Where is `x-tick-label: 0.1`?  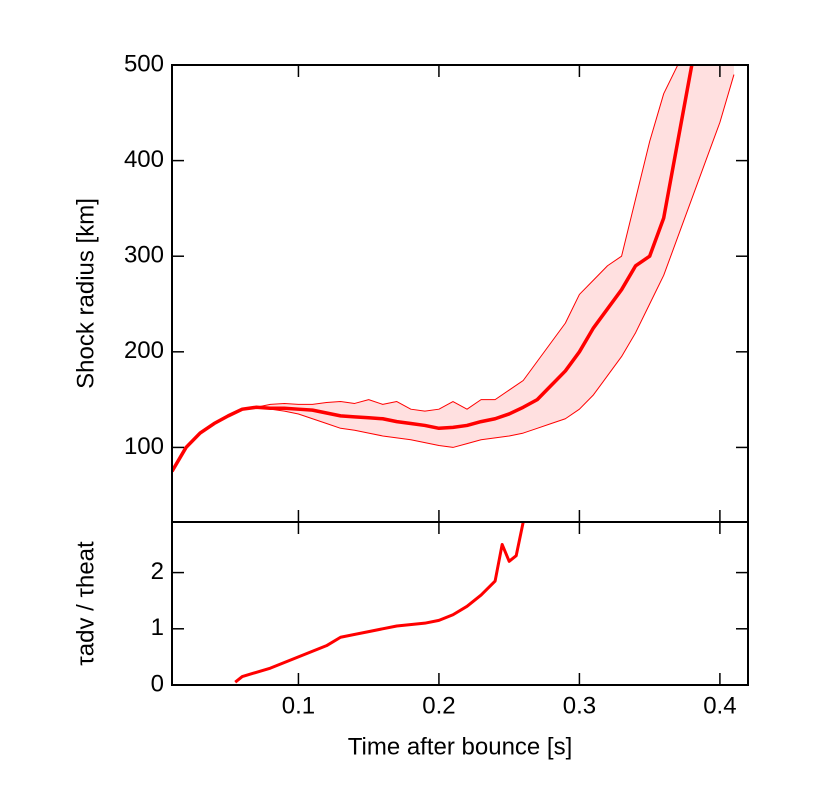
x-tick-label: 0.1 is located at coordinates (298, 705).